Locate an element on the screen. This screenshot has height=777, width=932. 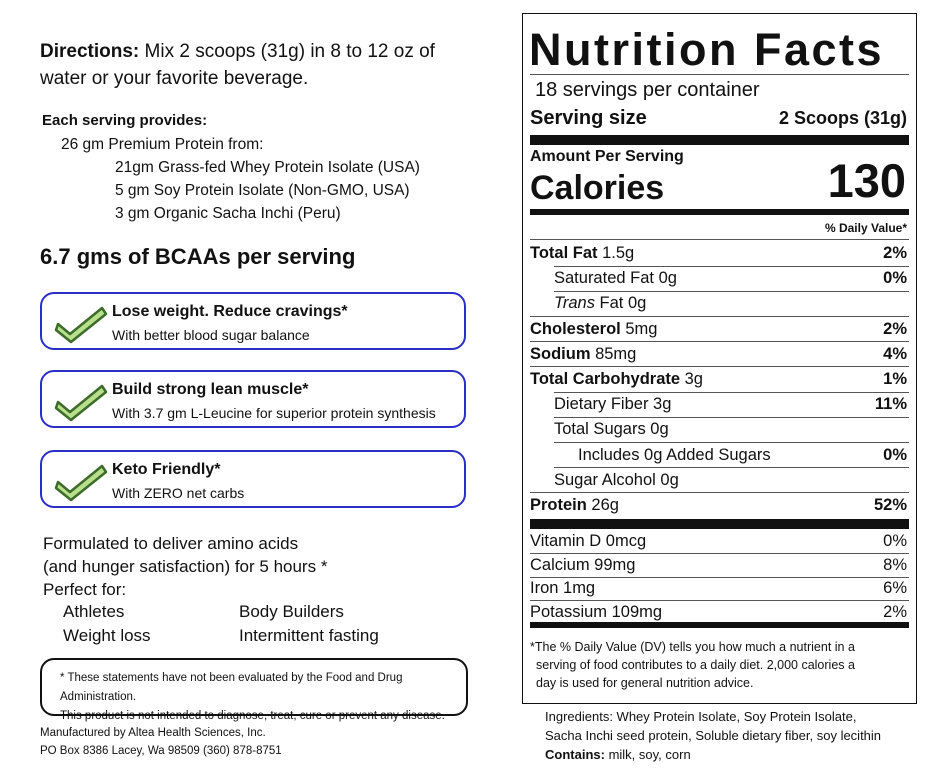
nutrition-facts-title: Nutrition Facts is located at coordinates (707, 49).